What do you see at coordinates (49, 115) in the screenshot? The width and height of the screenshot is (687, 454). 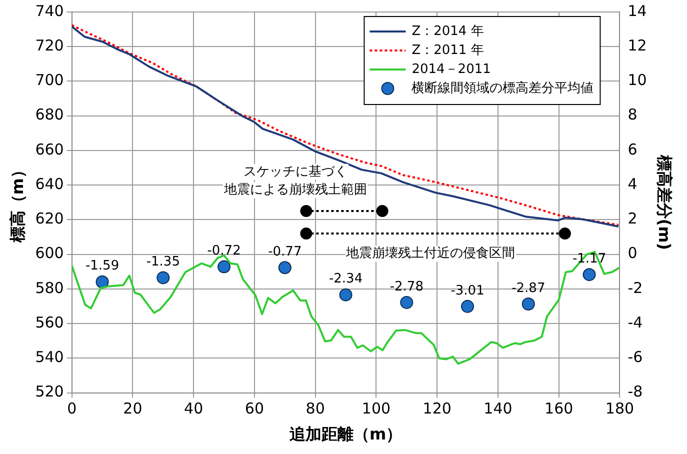 I see `y-tick-label: 680` at bounding box center [49, 115].